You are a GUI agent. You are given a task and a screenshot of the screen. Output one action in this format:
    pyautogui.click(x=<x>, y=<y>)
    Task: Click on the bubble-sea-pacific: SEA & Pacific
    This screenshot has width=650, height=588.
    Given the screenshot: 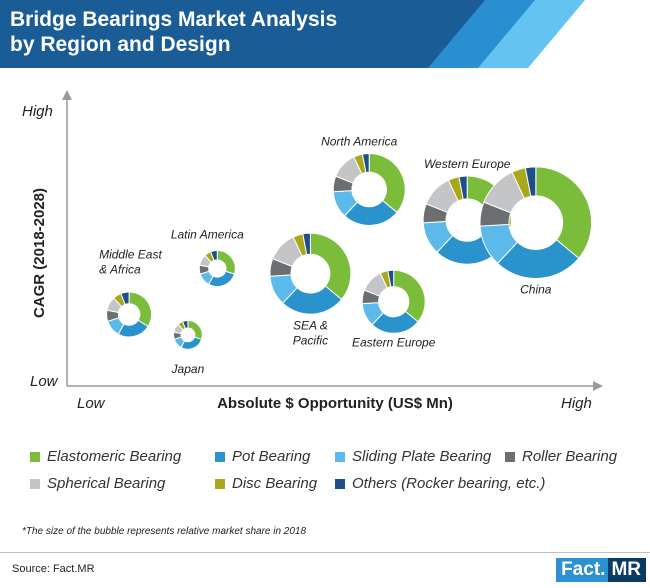 What is the action you would take?
    pyautogui.click(x=310, y=290)
    